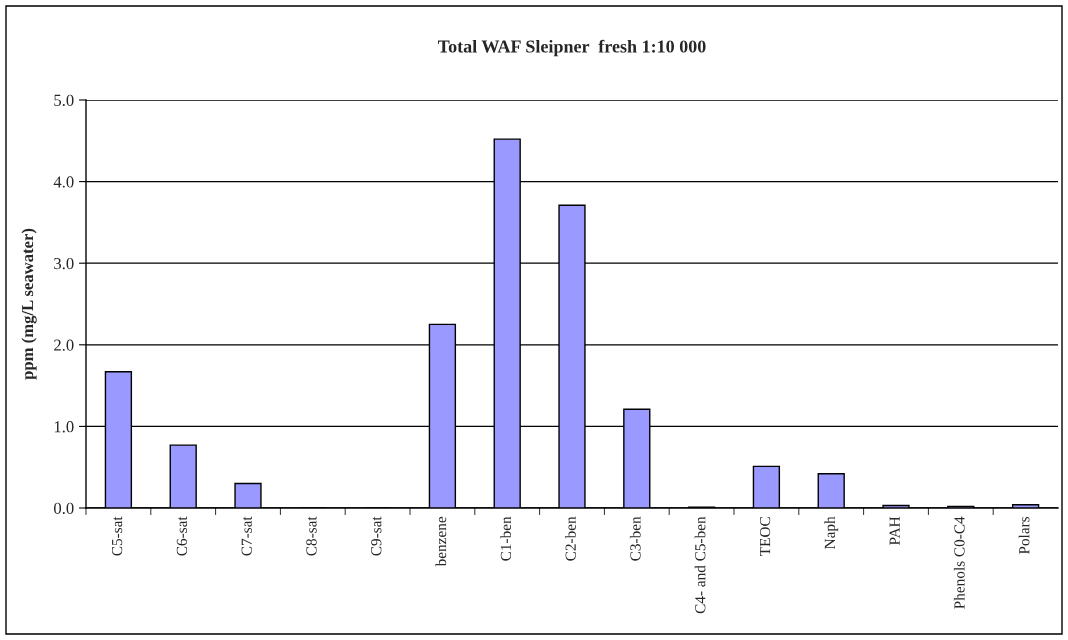  What do you see at coordinates (1024, 535) in the screenshot?
I see `x-tick-label: Polars` at bounding box center [1024, 535].